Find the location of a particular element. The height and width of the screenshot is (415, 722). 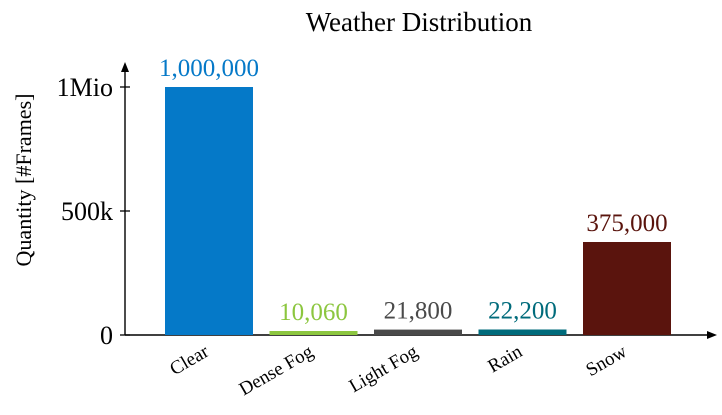

x-tick-label: Dense Fog is located at coordinates (277, 370).